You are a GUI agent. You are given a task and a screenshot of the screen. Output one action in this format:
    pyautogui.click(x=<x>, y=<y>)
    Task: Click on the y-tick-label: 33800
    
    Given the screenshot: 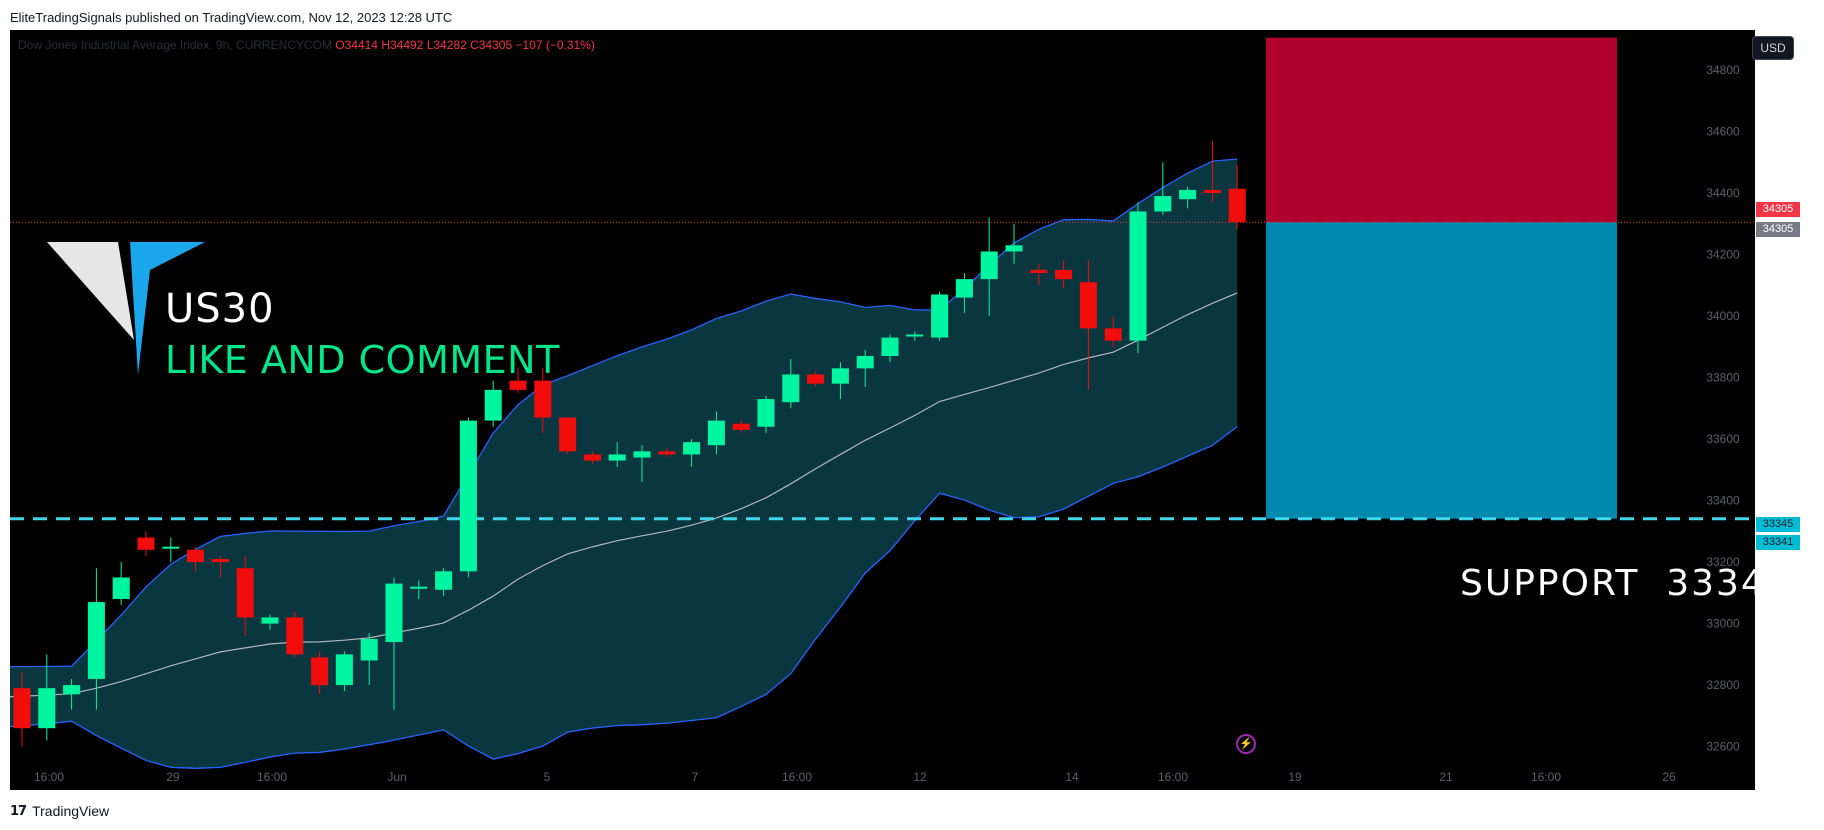 What is the action you would take?
    pyautogui.click(x=1723, y=378)
    